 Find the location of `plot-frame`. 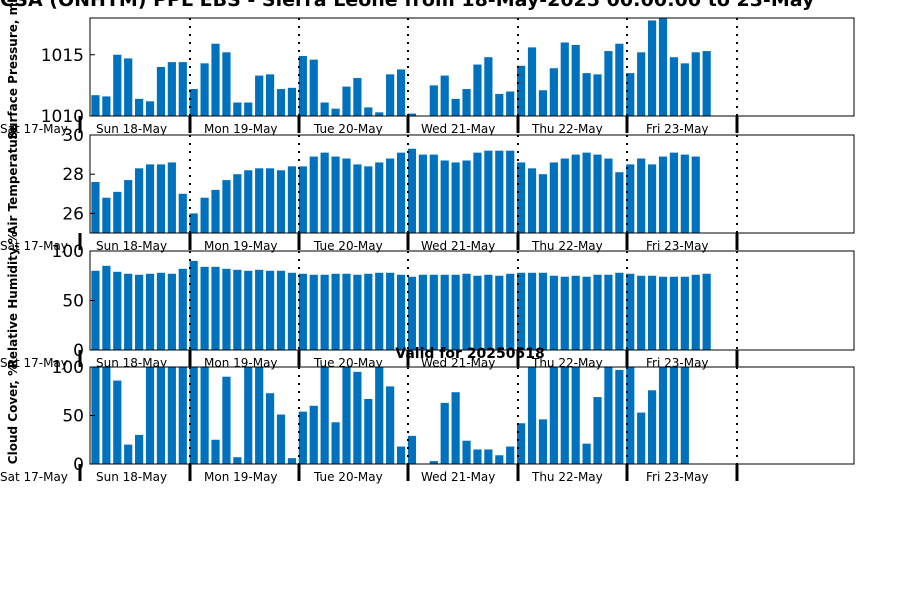

plot-frame is located at coordinates (472, 184).